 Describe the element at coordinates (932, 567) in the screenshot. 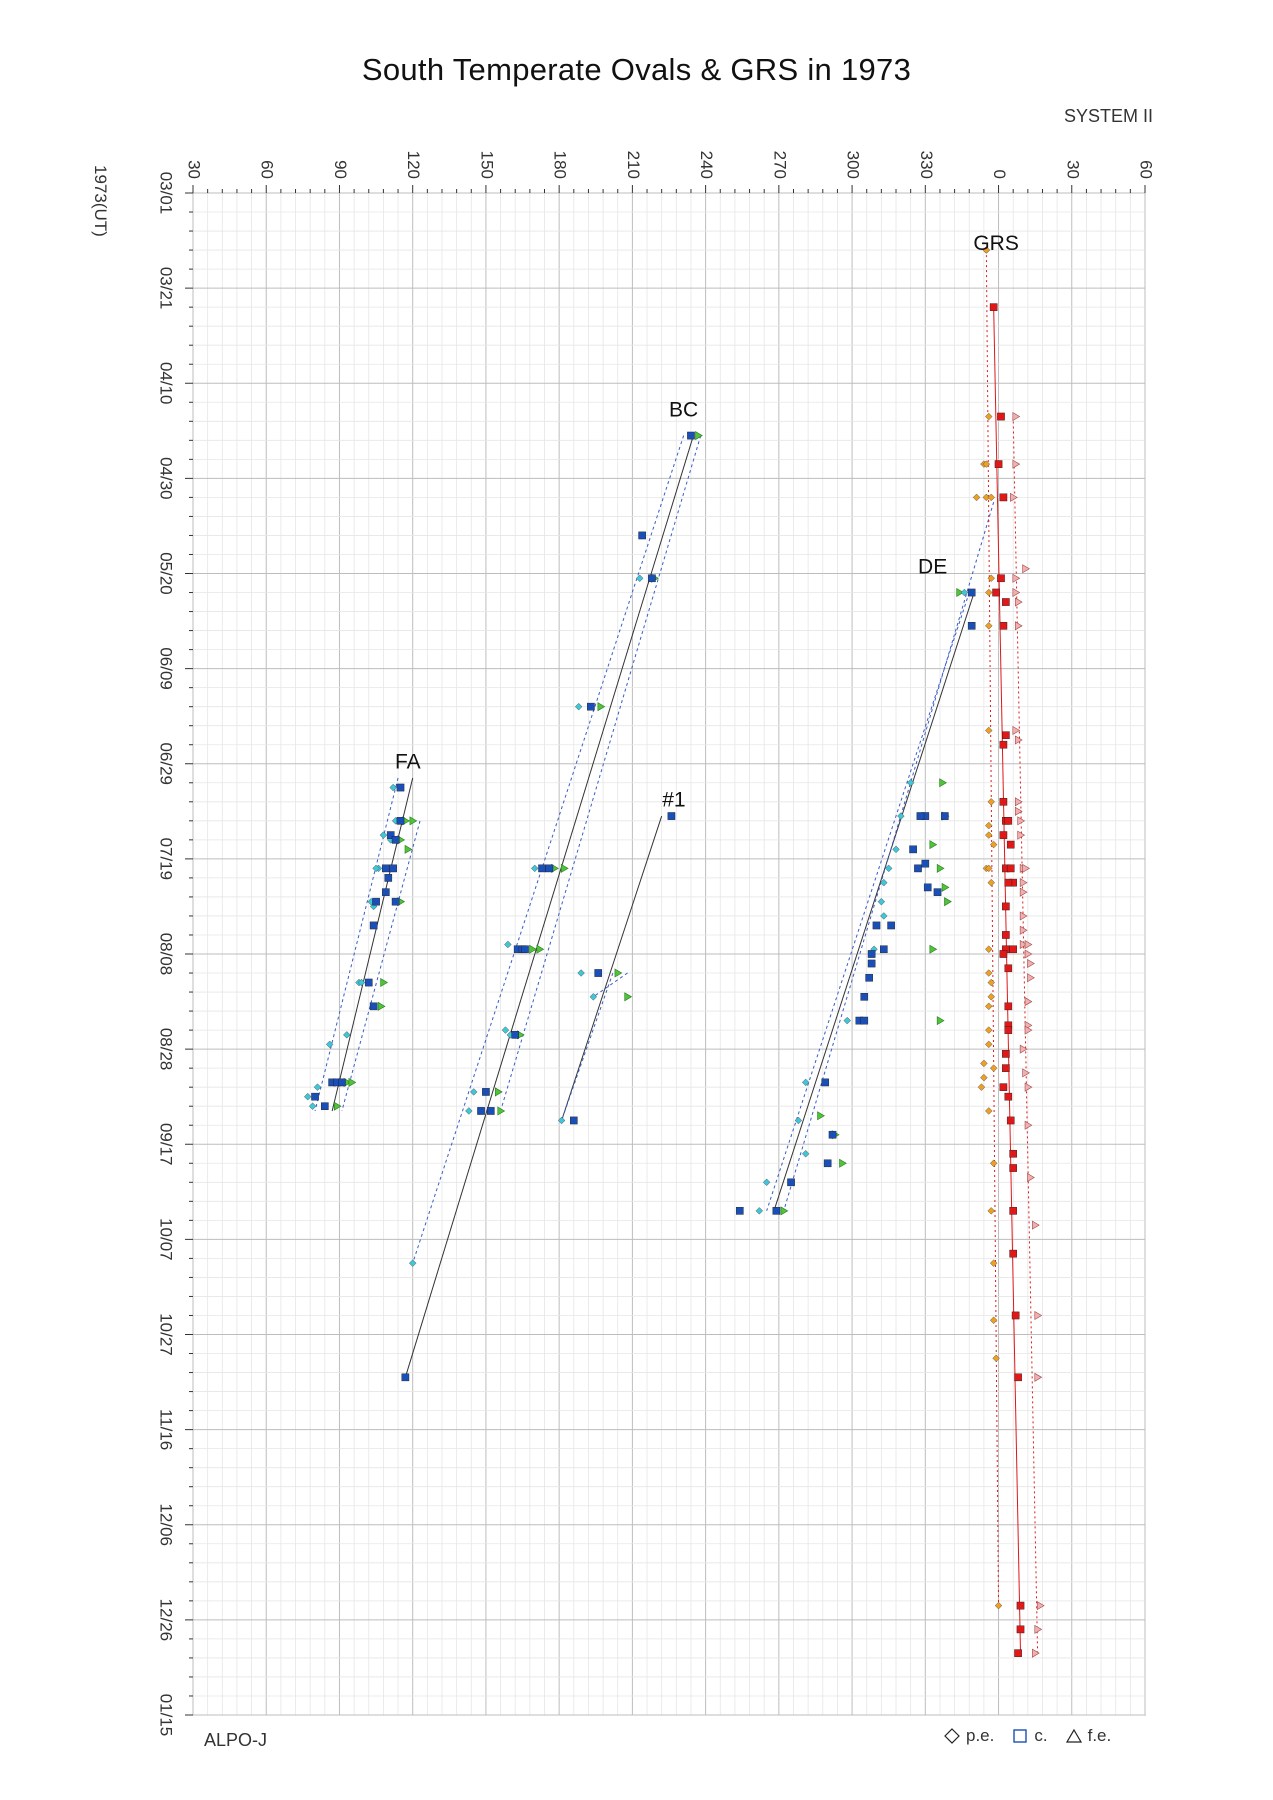

I see `series-annotation: DE` at that location.